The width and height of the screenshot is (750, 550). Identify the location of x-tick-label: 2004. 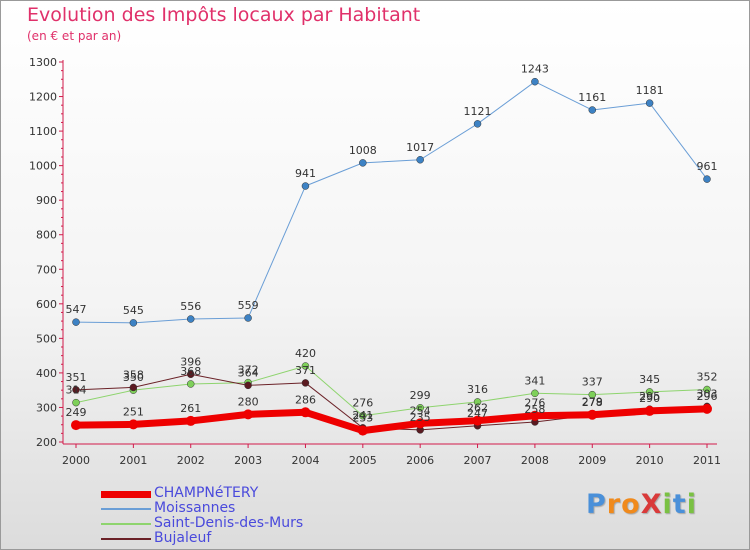
(305, 460).